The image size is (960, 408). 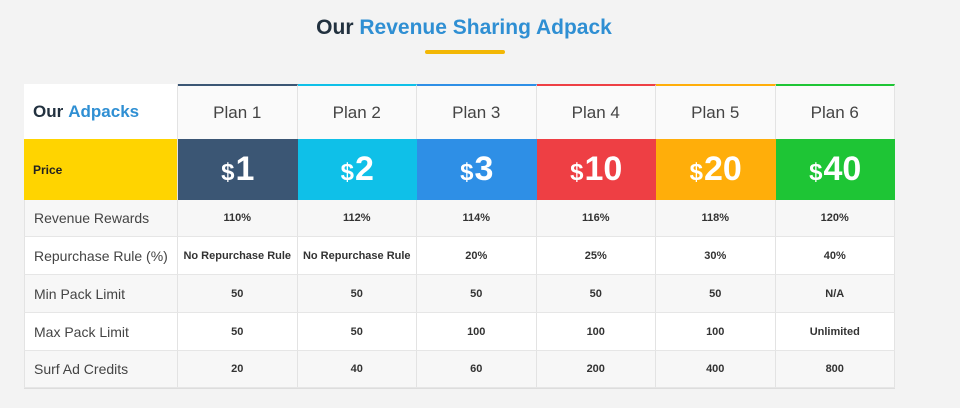 I want to click on row-label: Max Pack Limit, so click(x=101, y=332).